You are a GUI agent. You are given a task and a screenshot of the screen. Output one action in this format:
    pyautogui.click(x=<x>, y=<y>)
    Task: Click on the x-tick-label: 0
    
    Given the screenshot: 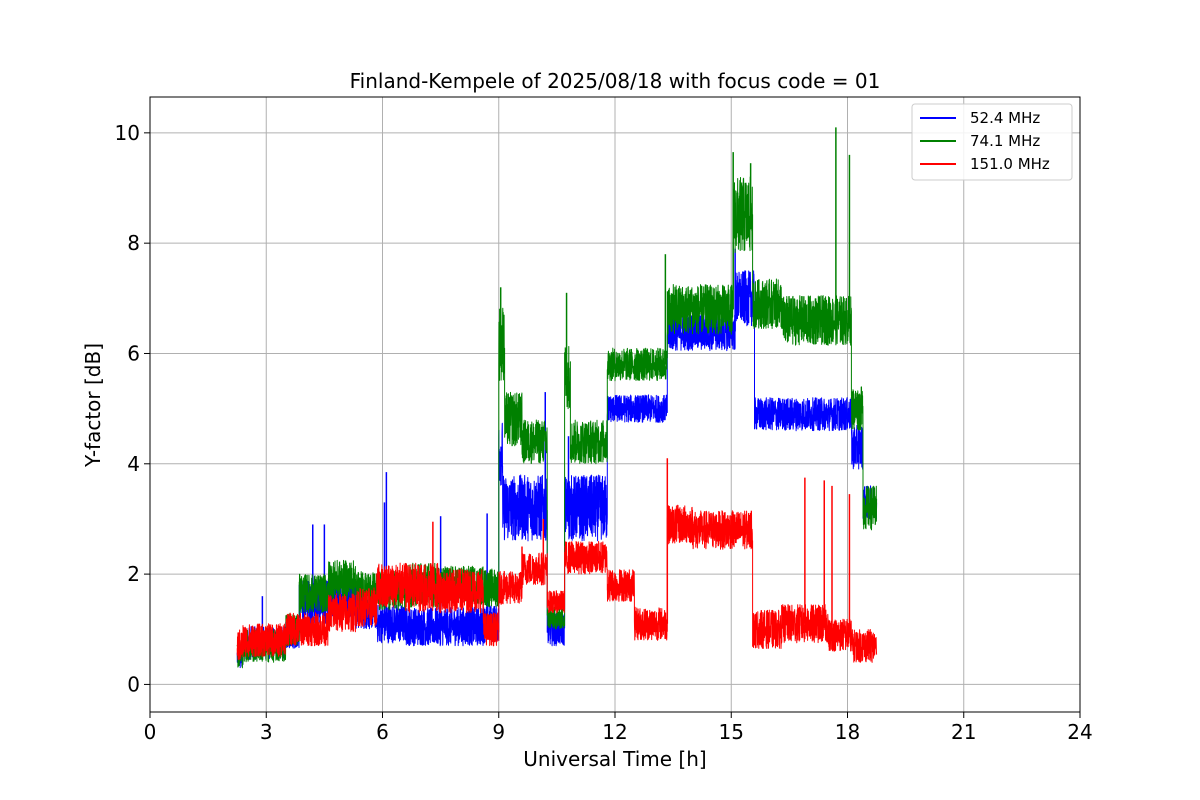 What is the action you would take?
    pyautogui.click(x=150, y=732)
    